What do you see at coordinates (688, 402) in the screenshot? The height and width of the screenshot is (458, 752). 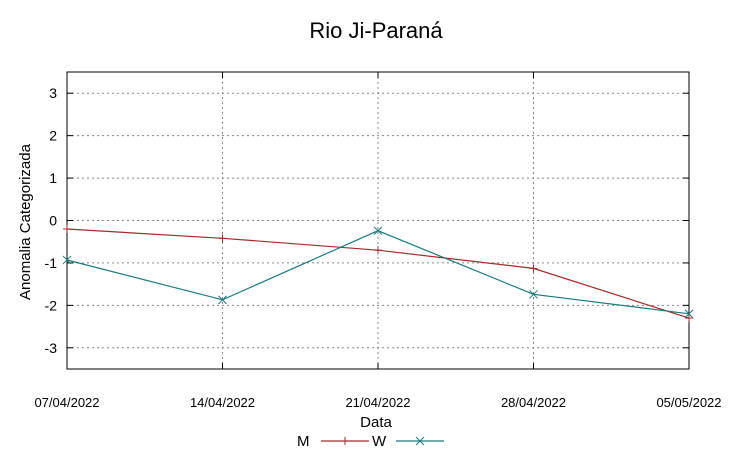 I see `x-tick-label: 05/05/2022` at bounding box center [688, 402].